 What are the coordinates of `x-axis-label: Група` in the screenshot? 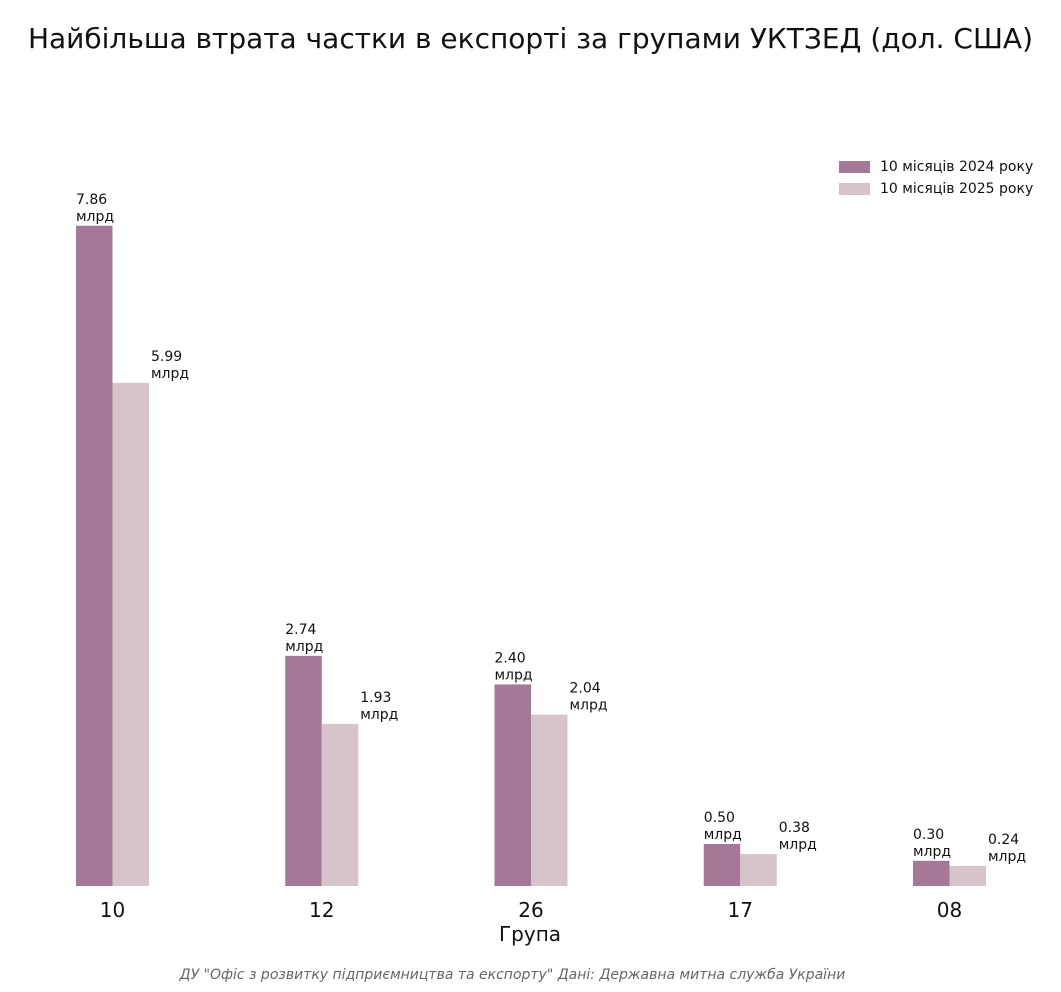 It's located at (530, 934).